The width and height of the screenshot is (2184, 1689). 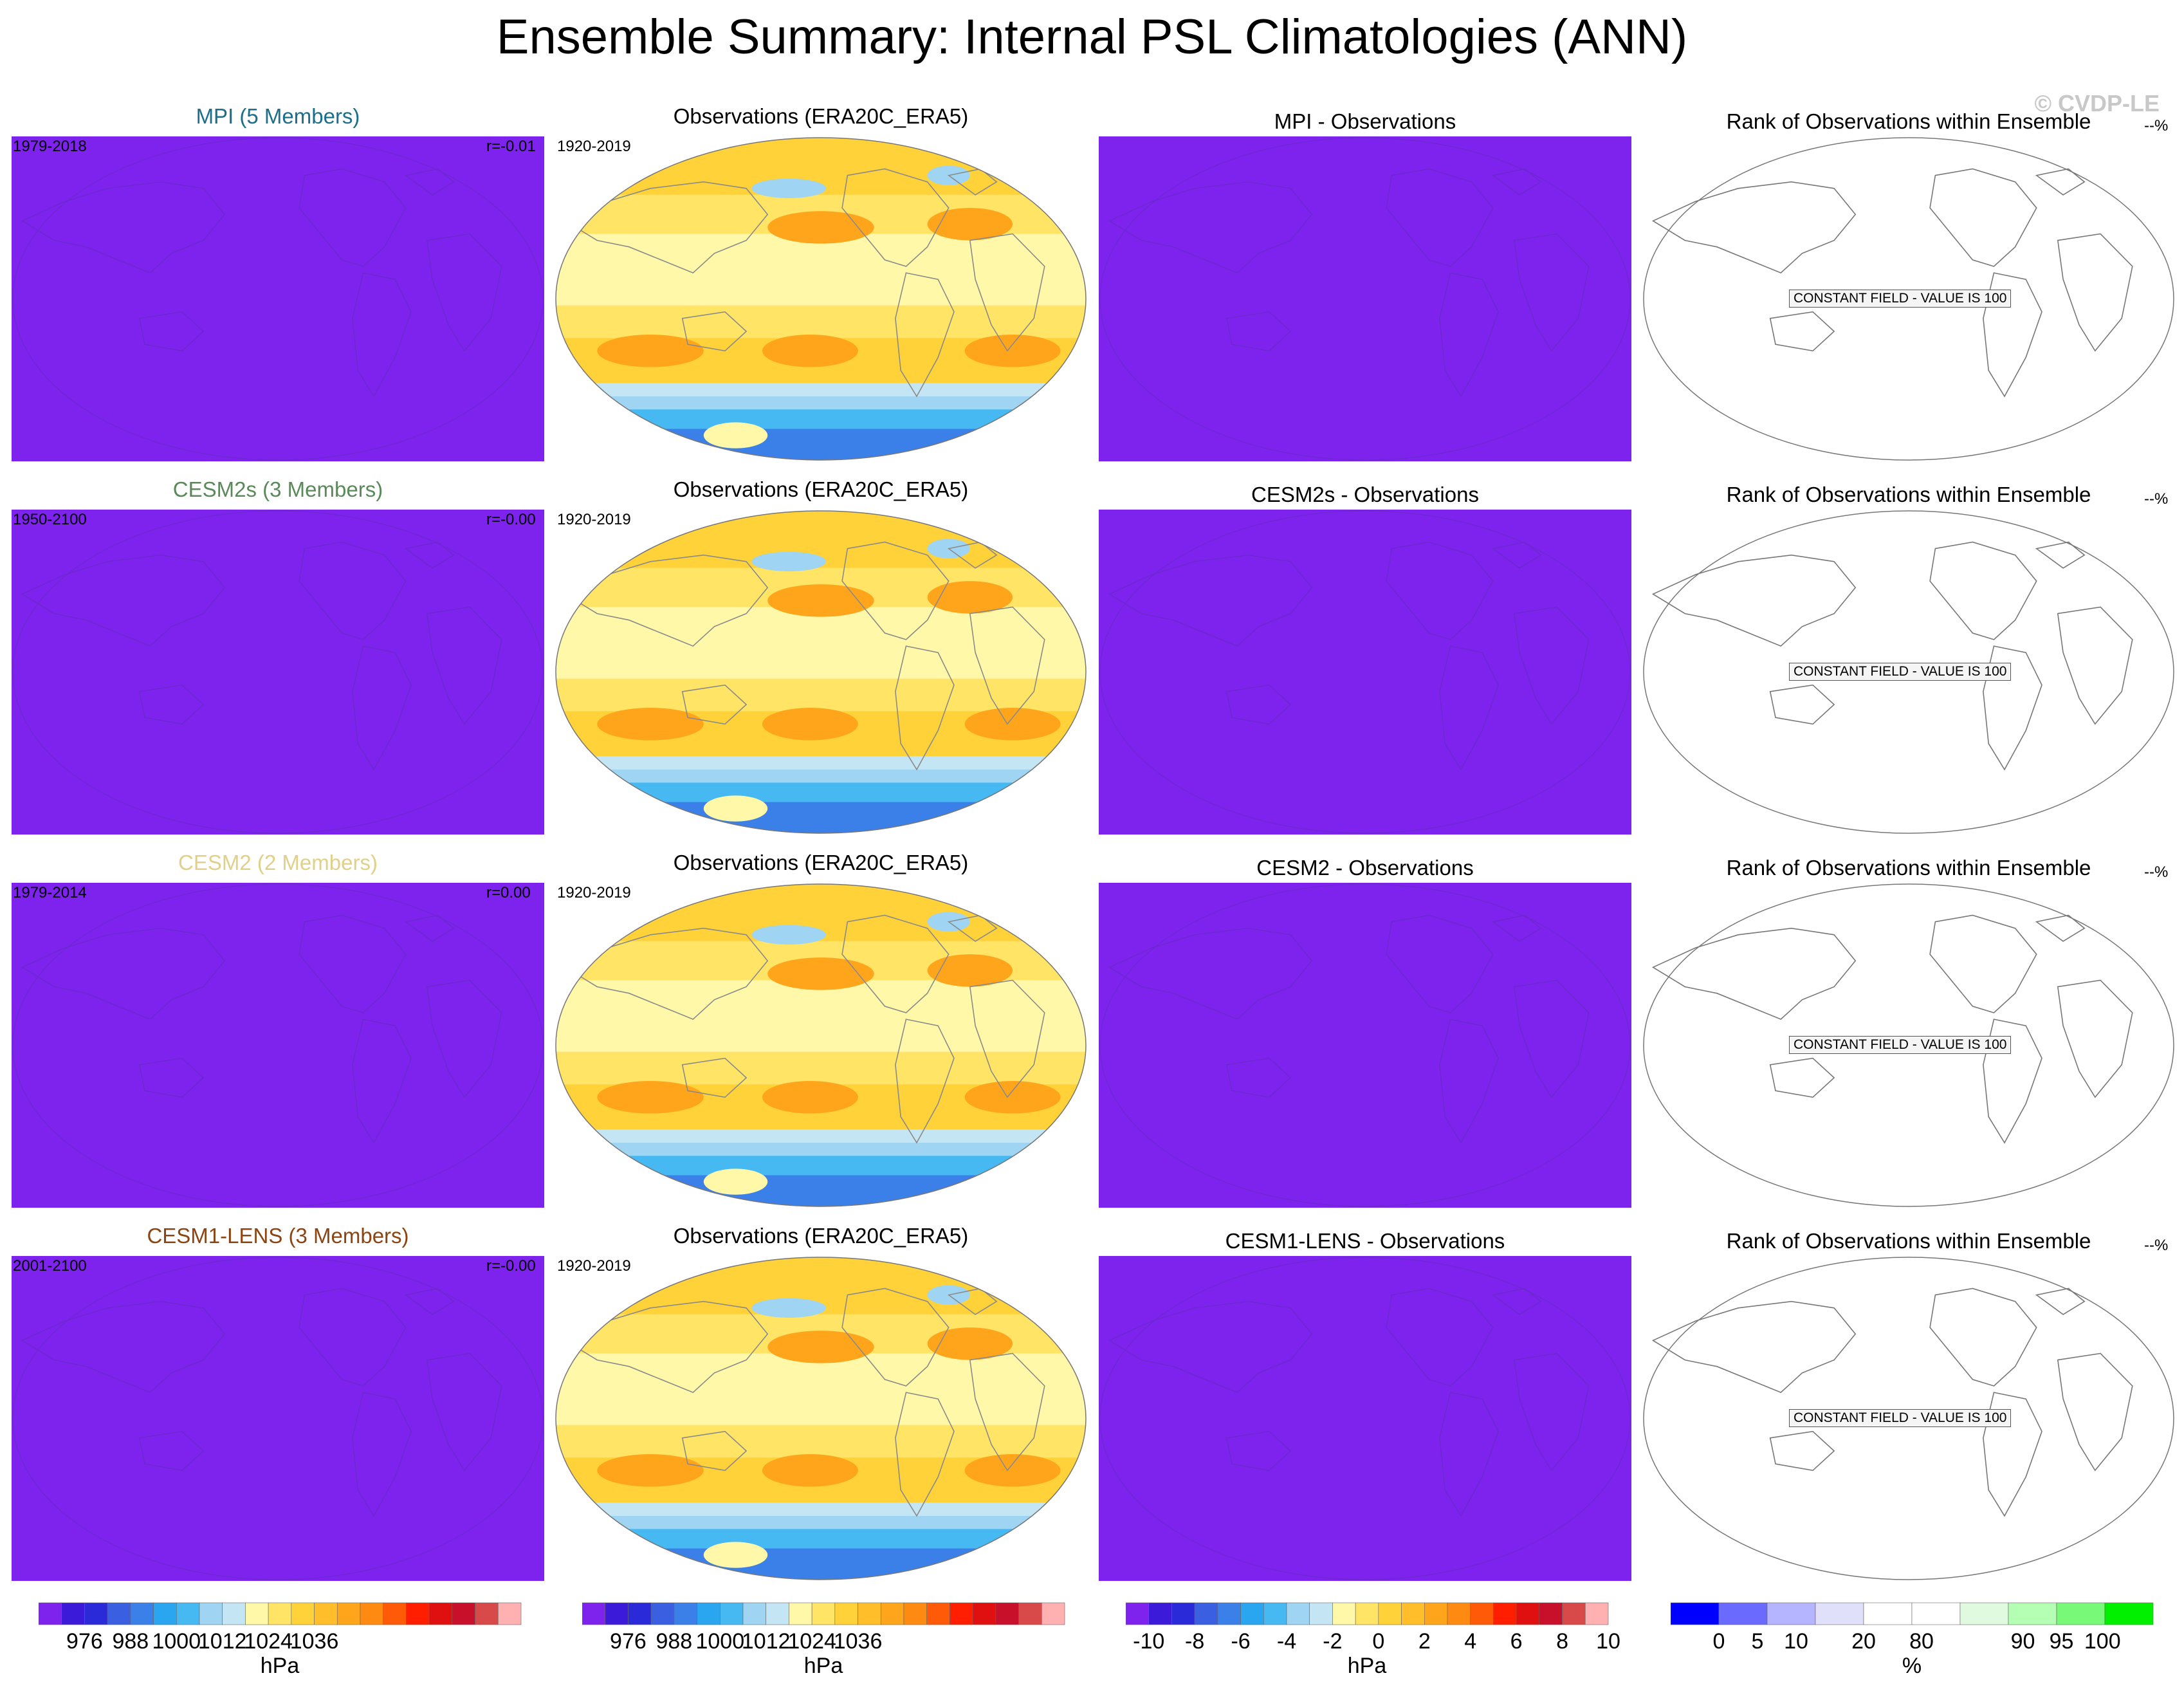 I want to click on colorbar-tick-label: 1000, so click(x=720, y=1642).